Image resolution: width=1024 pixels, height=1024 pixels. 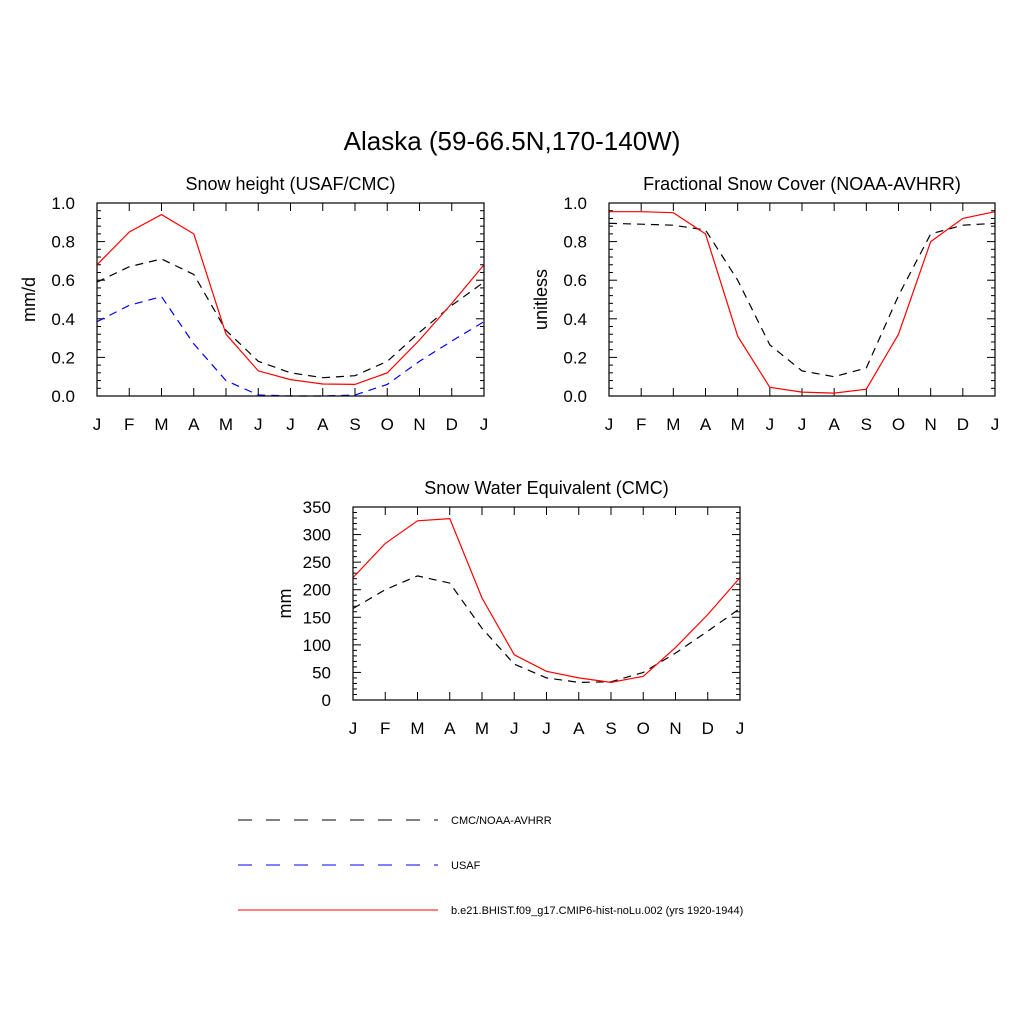 What do you see at coordinates (546, 488) in the screenshot?
I see `panel-title: Snow Water Equivalent (CMC)` at bounding box center [546, 488].